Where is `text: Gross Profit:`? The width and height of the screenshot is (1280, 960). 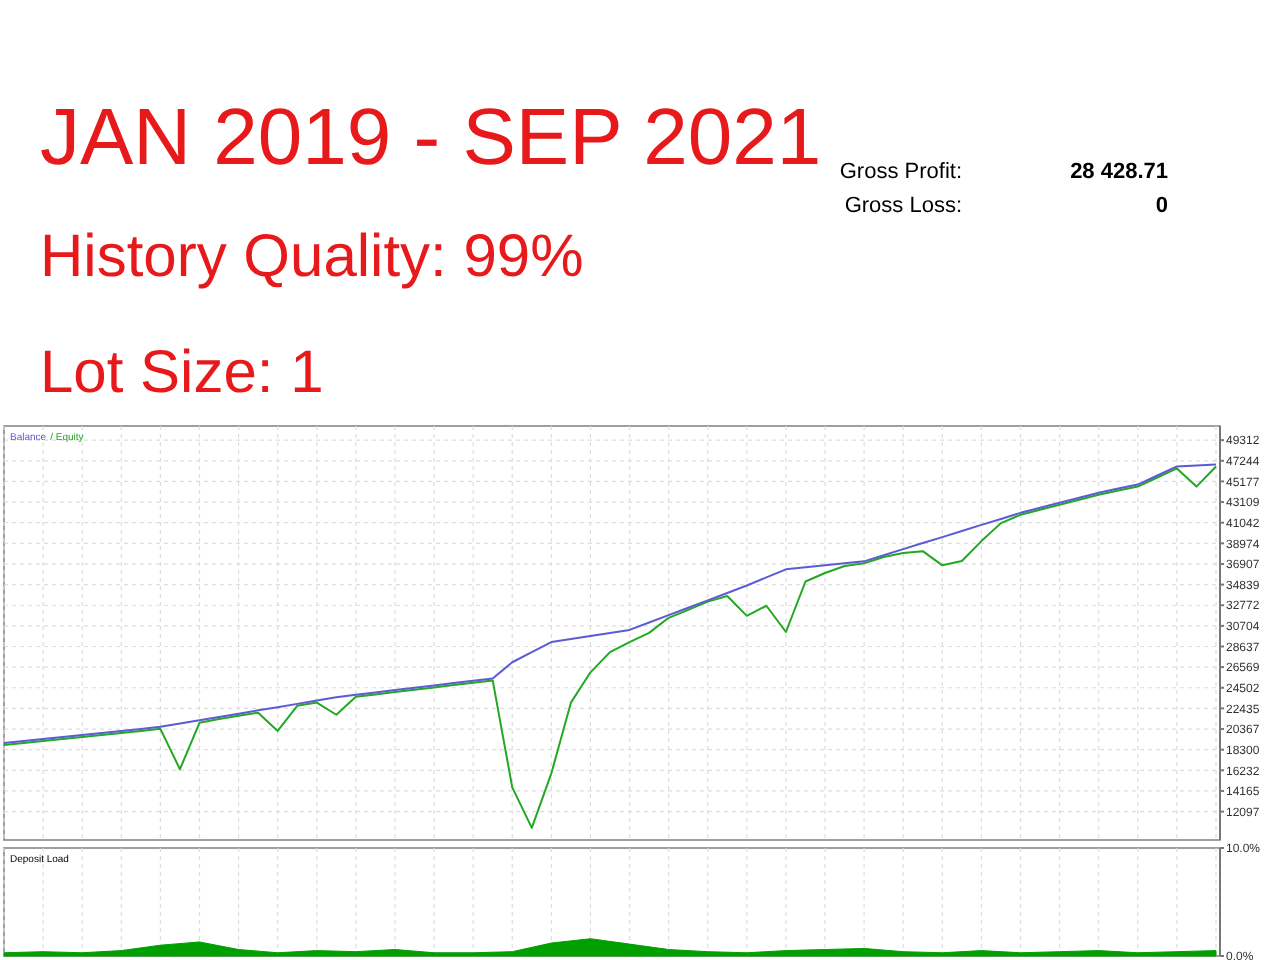
text: Gross Profit: is located at coordinates (900, 172).